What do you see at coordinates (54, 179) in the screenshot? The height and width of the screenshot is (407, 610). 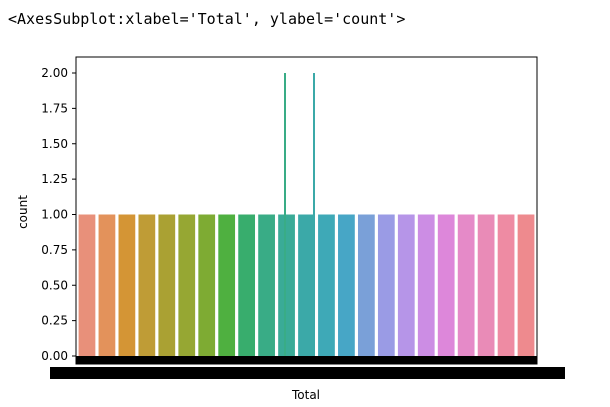 I see `y-tick-label: 1.25` at bounding box center [54, 179].